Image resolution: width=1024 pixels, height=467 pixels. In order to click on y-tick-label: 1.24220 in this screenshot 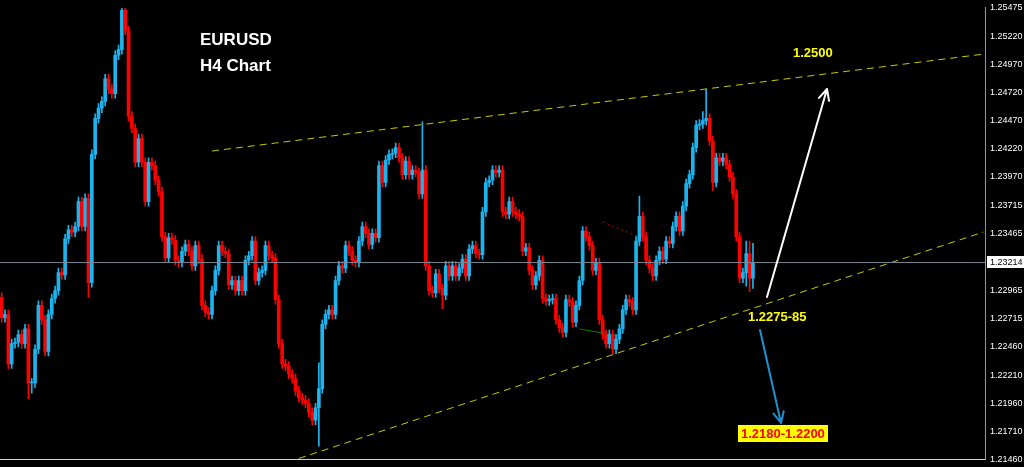, I will do `click(1006, 148)`.